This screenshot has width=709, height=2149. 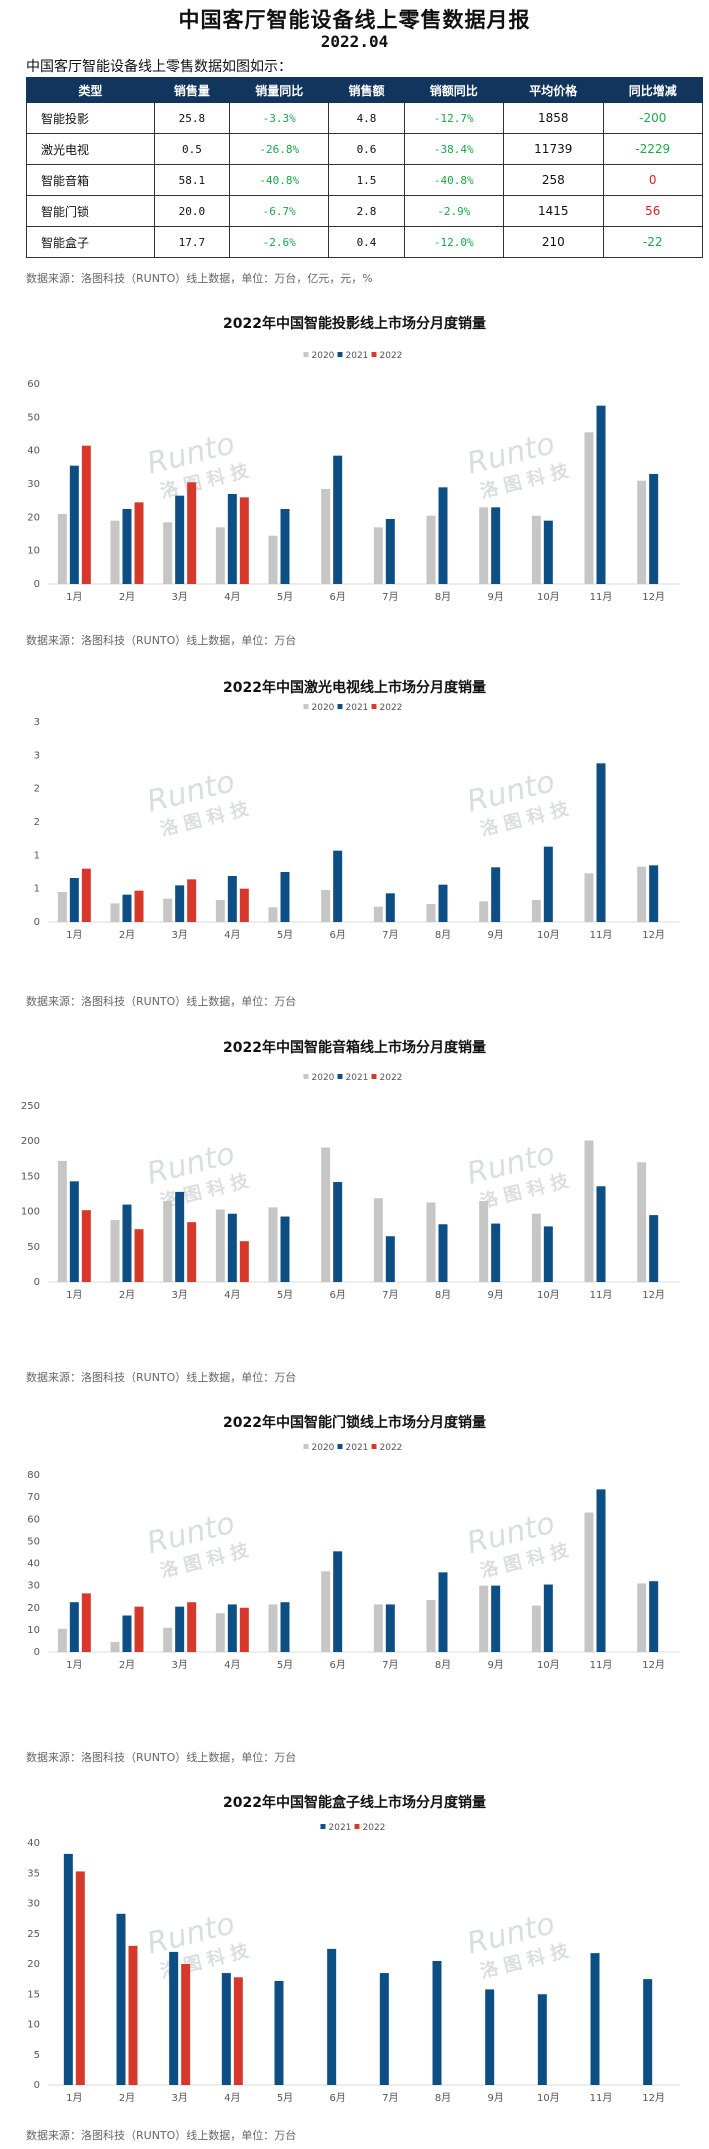 I want to click on revenue-yoy-cell: -2.9%, so click(x=454, y=211).